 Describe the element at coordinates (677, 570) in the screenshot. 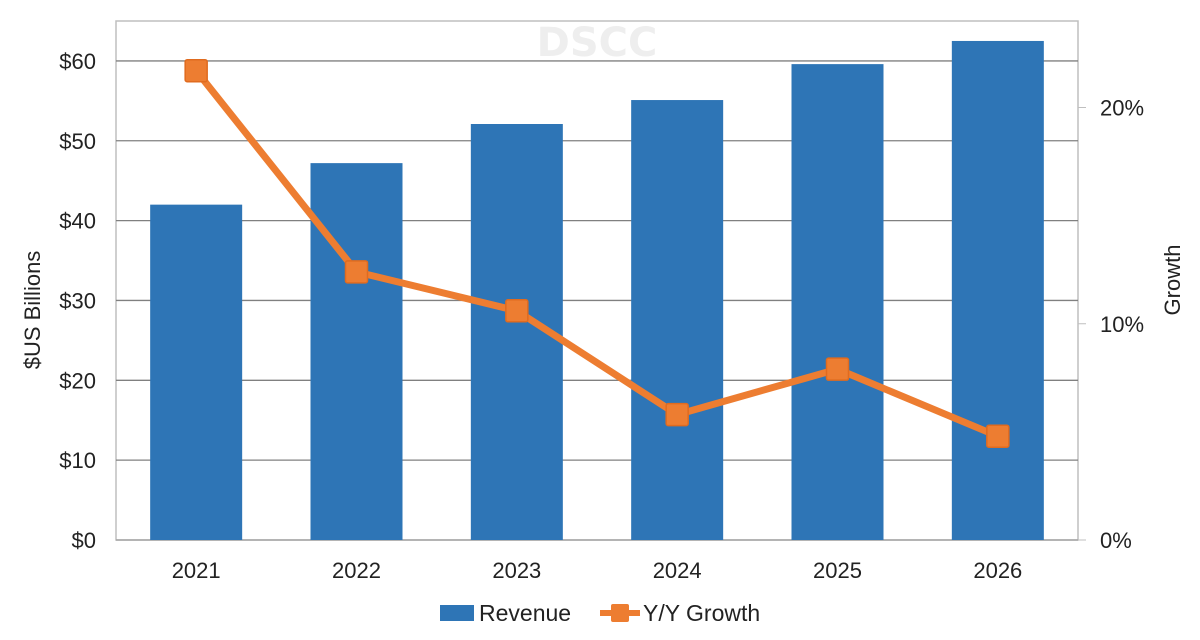

I see `x-tick-label: 2024` at that location.